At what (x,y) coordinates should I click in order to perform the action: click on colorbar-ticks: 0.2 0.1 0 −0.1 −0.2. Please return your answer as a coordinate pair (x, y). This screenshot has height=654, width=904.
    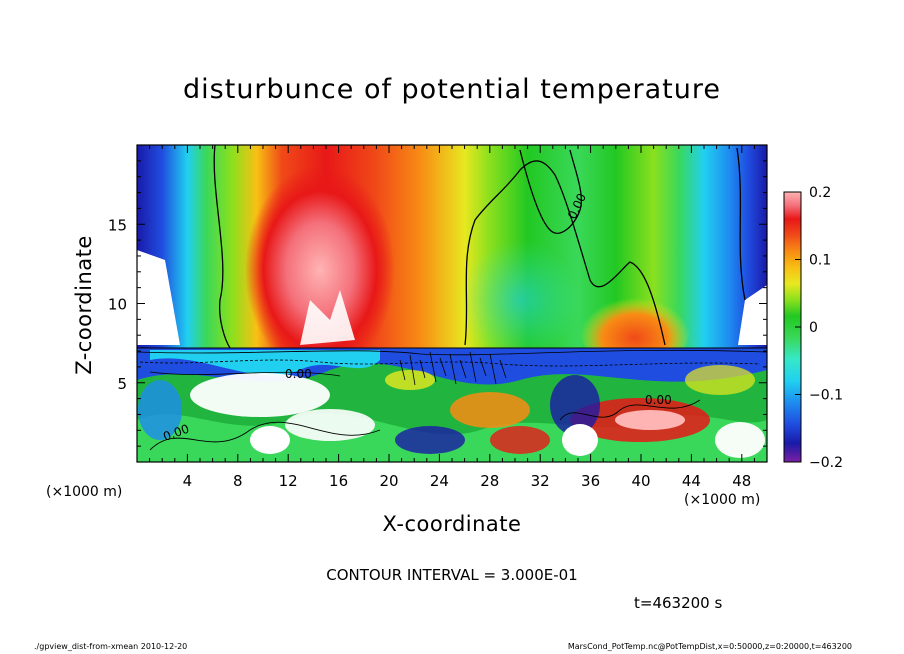
    Looking at the image, I should click on (819, 328).